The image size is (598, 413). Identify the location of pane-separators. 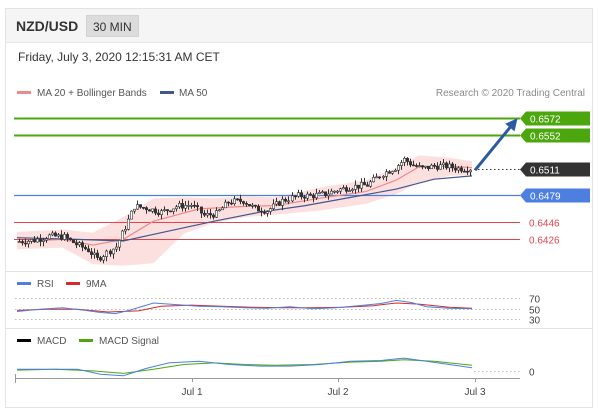
(299, 300).